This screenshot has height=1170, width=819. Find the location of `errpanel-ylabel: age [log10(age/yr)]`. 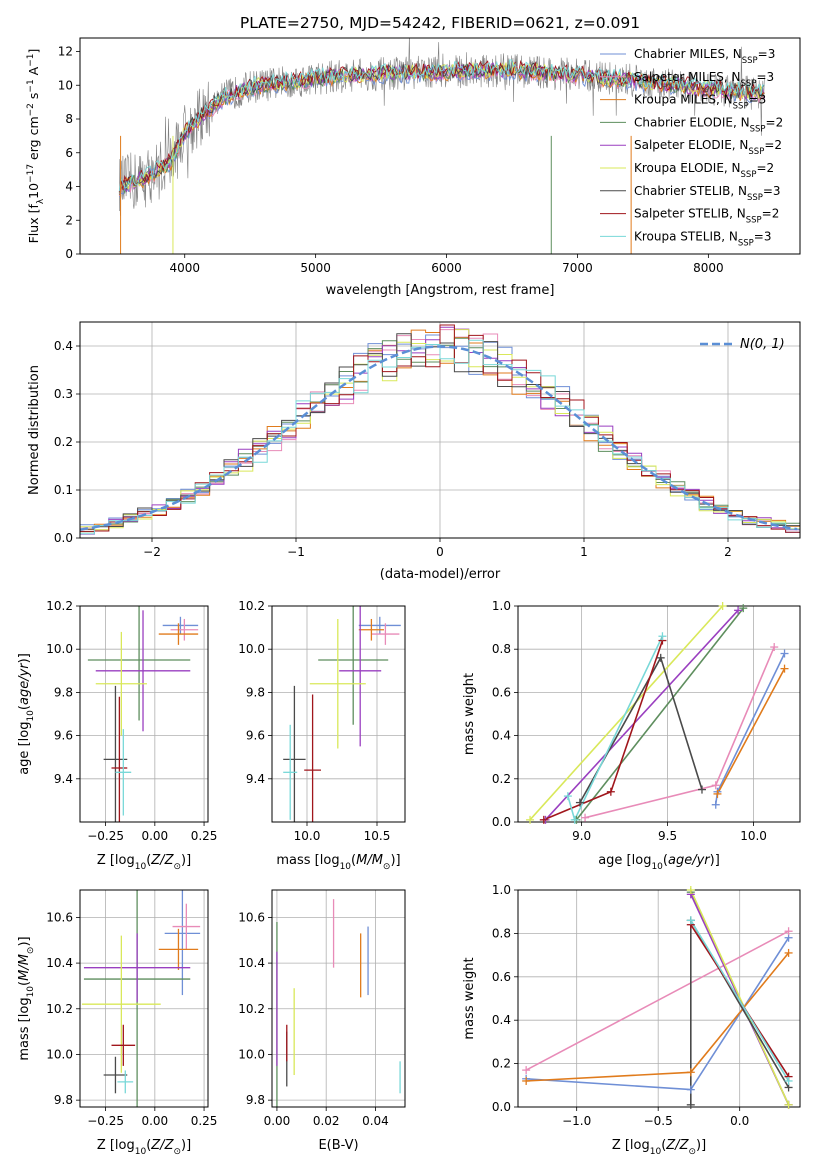

errpanel-ylabel: age [log10(age/yr)] is located at coordinates (26, 714).